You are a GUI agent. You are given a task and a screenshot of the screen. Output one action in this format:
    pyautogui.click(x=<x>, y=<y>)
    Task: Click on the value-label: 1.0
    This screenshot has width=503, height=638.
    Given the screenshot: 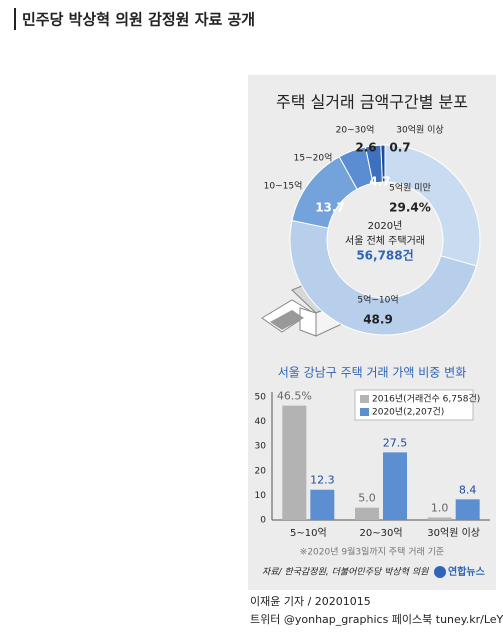 What is the action you would take?
    pyautogui.click(x=440, y=508)
    